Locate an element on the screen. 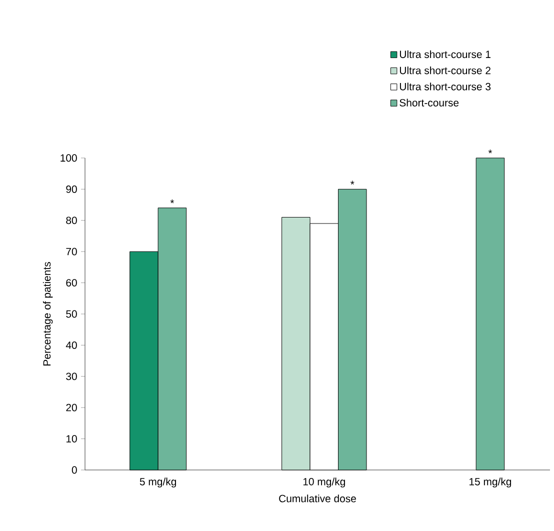 Image resolution: width=554 pixels, height=531 pixels. x-tick-label: 15 mg/kg is located at coordinates (491, 483).